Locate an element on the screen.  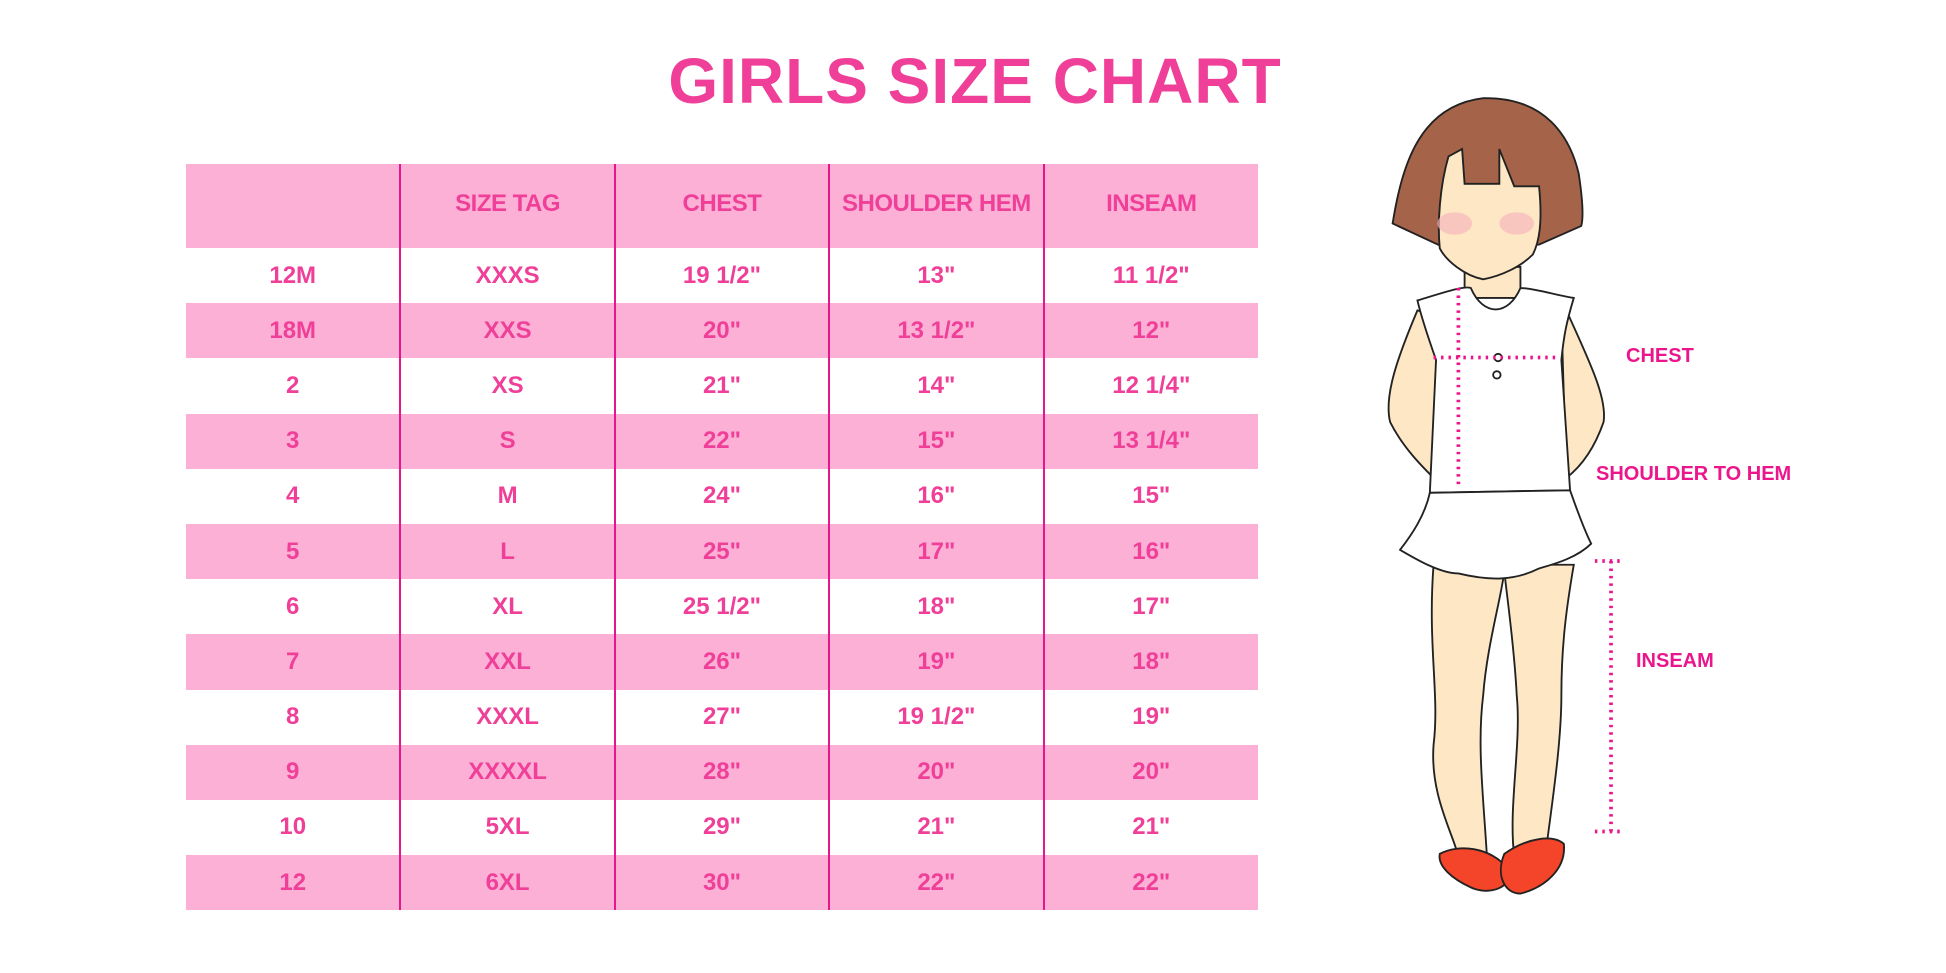
table-row: 10 5XL 29" 21" 21" is located at coordinates (722, 827).